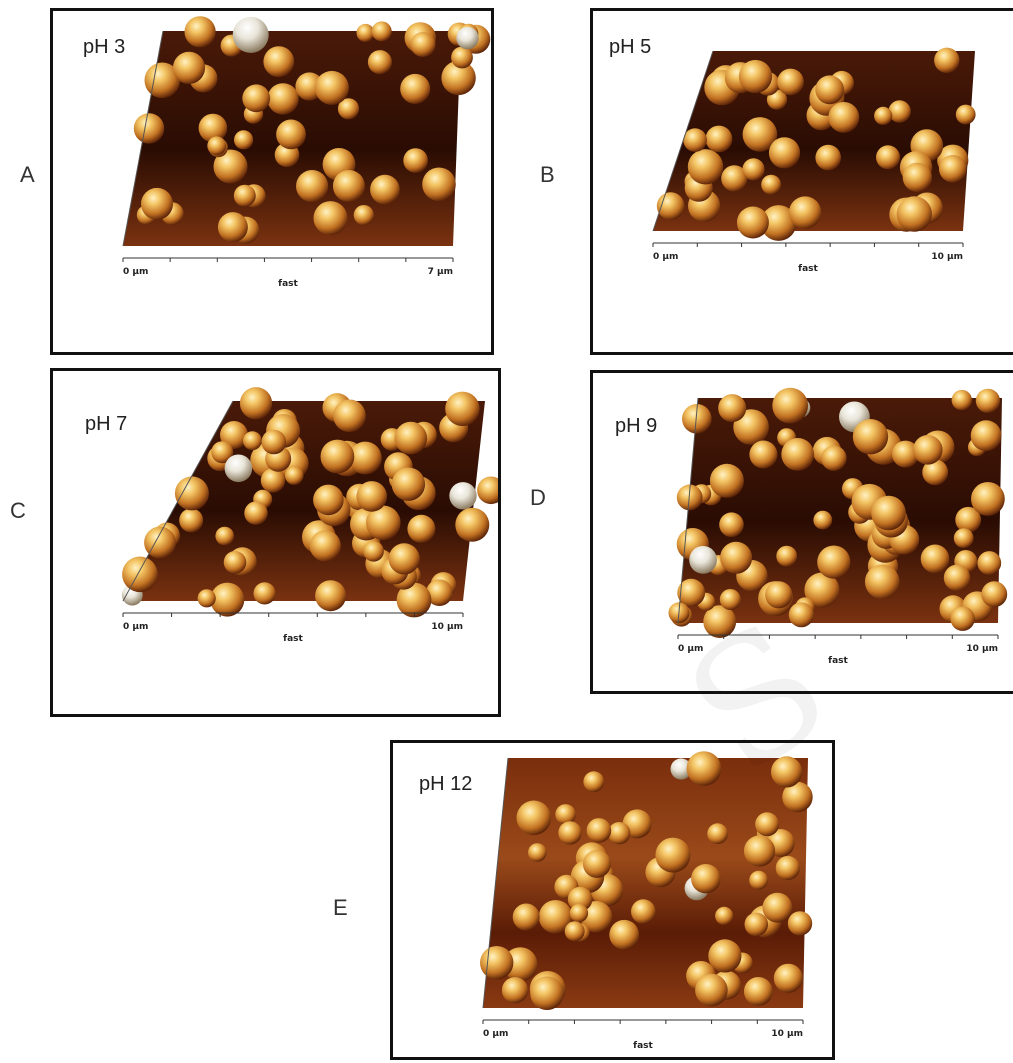 The width and height of the screenshot is (1013, 1063). I want to click on z-axis-line, so click(143, 138).